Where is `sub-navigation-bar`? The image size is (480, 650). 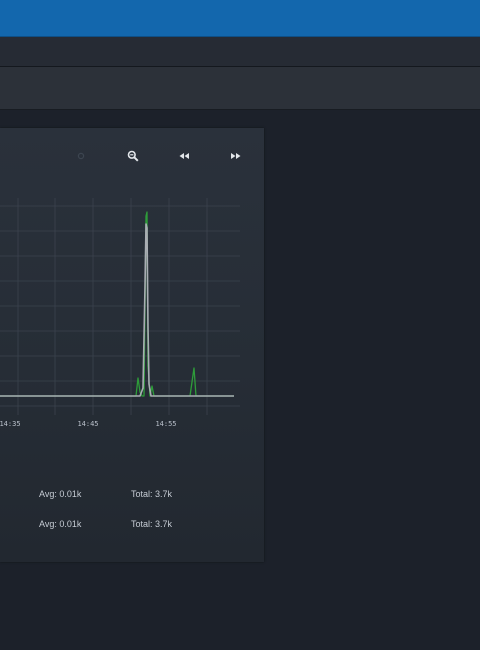 sub-navigation-bar is located at coordinates (240, 88).